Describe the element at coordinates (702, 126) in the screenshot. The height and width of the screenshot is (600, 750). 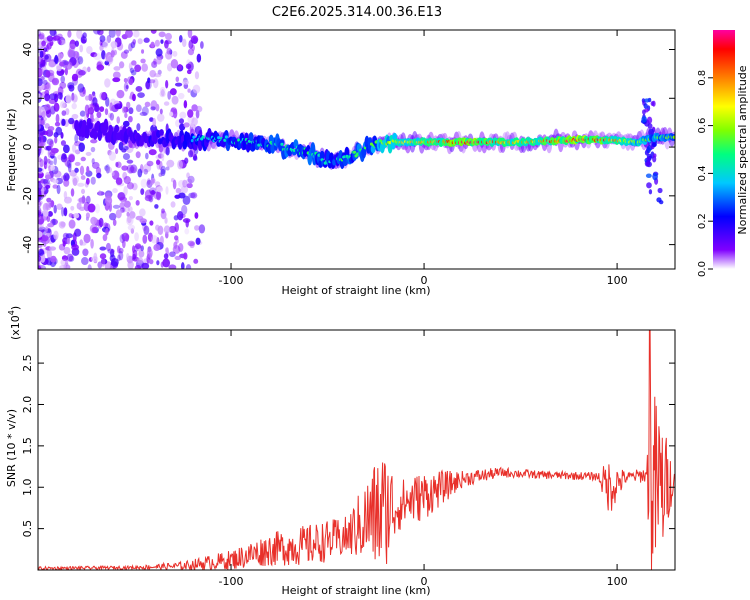
I see `colorbar-tick-label: 0.6` at that location.